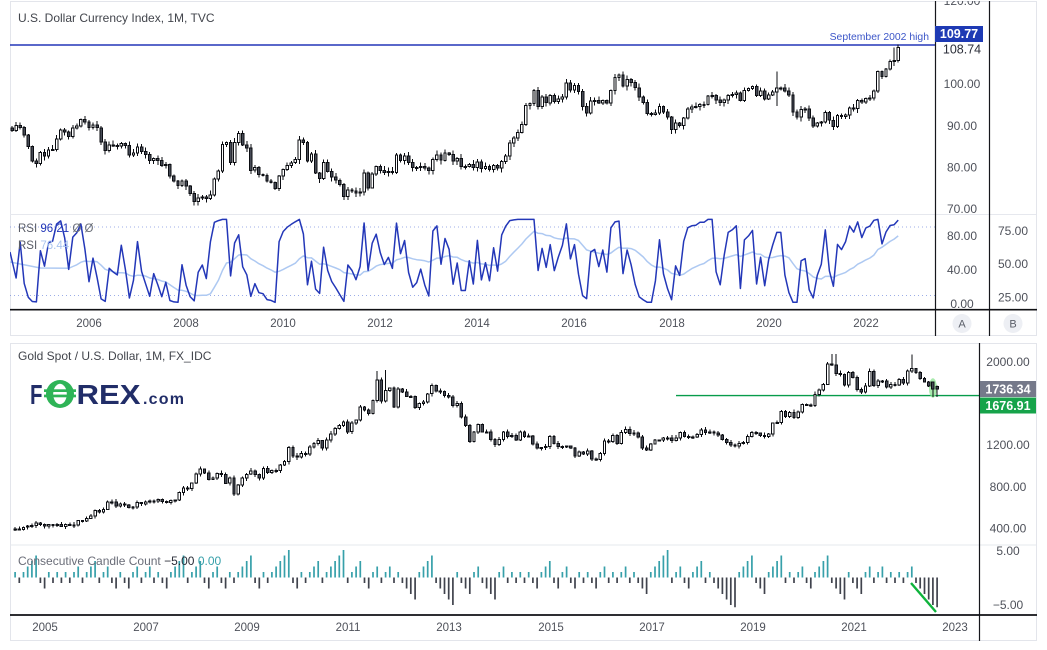 The image size is (1047, 650). I want to click on svg-text: 2020, so click(769, 324).